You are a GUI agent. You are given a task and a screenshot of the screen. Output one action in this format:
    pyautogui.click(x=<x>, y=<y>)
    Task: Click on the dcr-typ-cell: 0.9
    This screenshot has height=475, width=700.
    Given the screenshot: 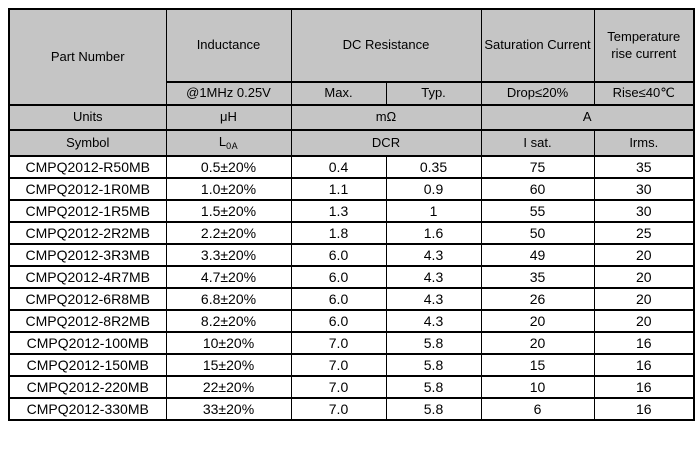 What is the action you would take?
    pyautogui.click(x=433, y=189)
    